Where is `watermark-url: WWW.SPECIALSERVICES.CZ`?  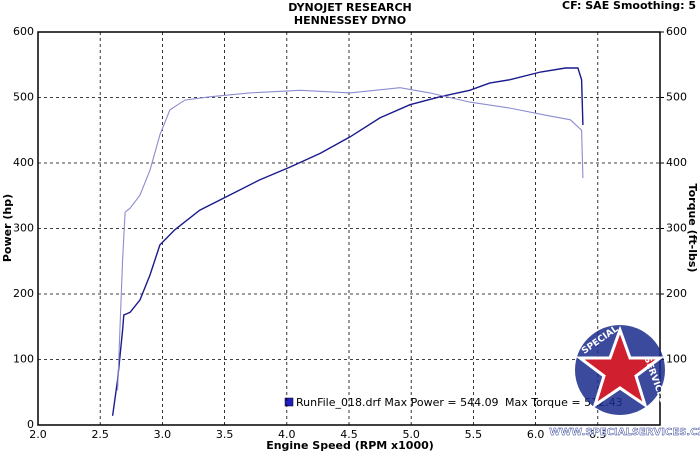 watermark-url: WWW.SPECIALSERVICES.CZ is located at coordinates (624, 432).